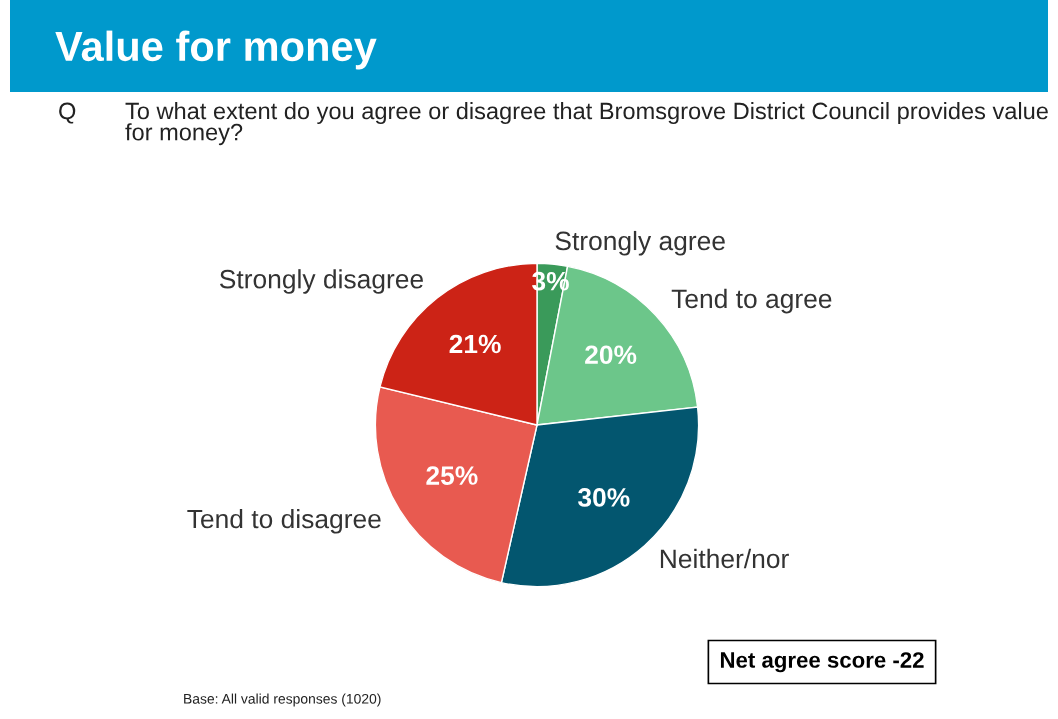 The image size is (1058, 719). I want to click on slice-label: Neither/nor, so click(724, 558).